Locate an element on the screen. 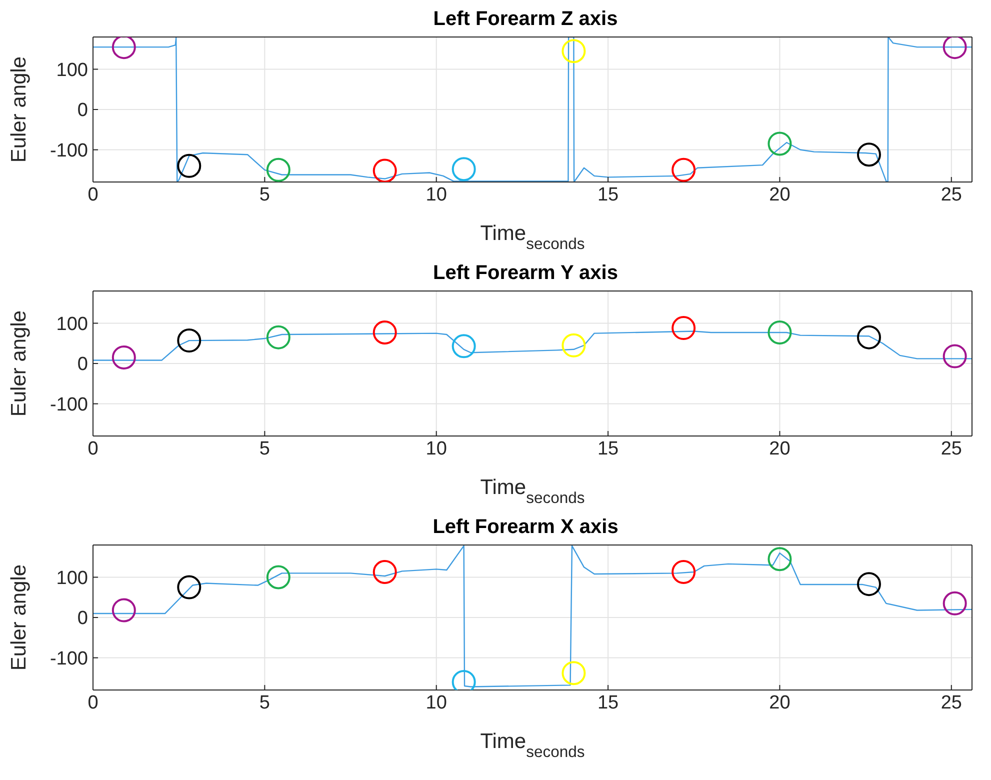 Image resolution: width=991 pixels, height=780 pixels. chart-title: Left Forearm Z axis is located at coordinates (525, 19).